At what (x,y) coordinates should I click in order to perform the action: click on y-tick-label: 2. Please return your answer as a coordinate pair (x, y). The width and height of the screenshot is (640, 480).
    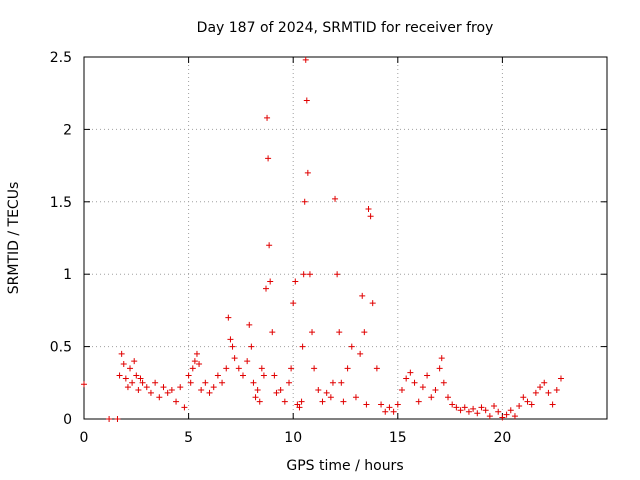
    Looking at the image, I should click on (67, 130).